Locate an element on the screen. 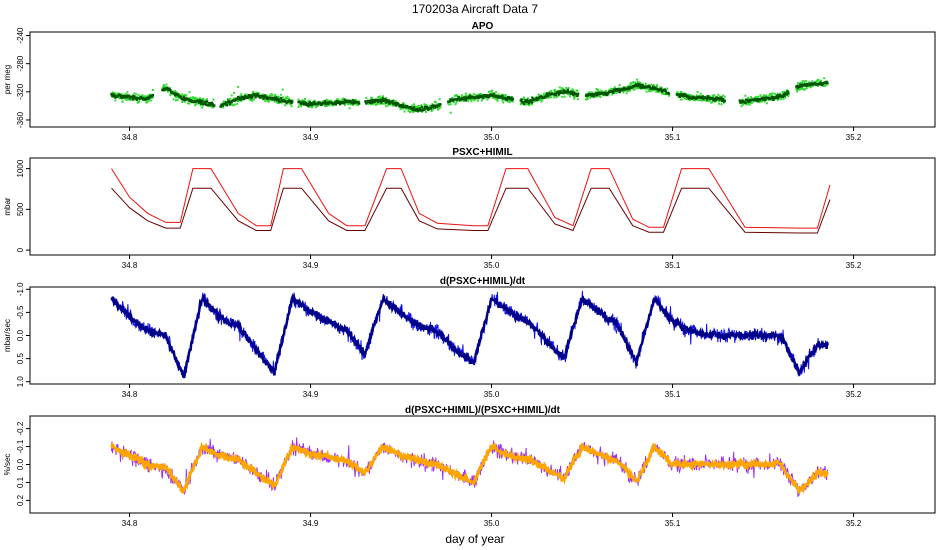  y-tick-label: -360 is located at coordinates (20, 119).